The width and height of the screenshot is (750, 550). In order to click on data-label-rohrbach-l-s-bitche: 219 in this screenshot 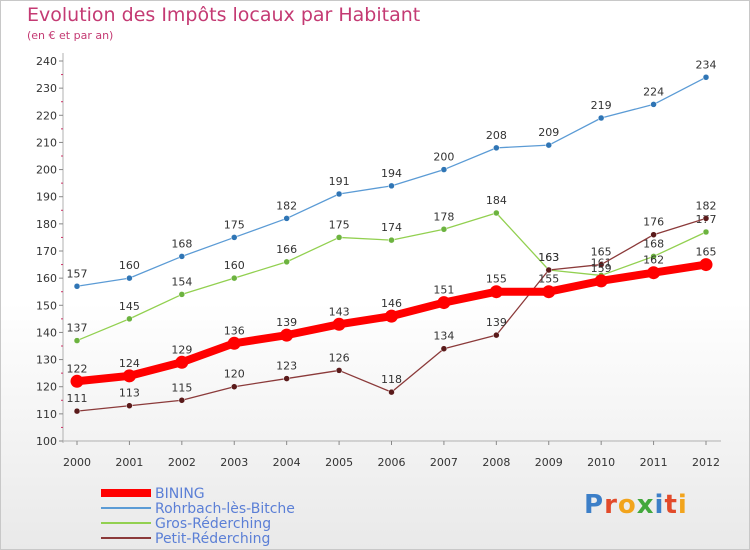, I will do `click(601, 105)`.